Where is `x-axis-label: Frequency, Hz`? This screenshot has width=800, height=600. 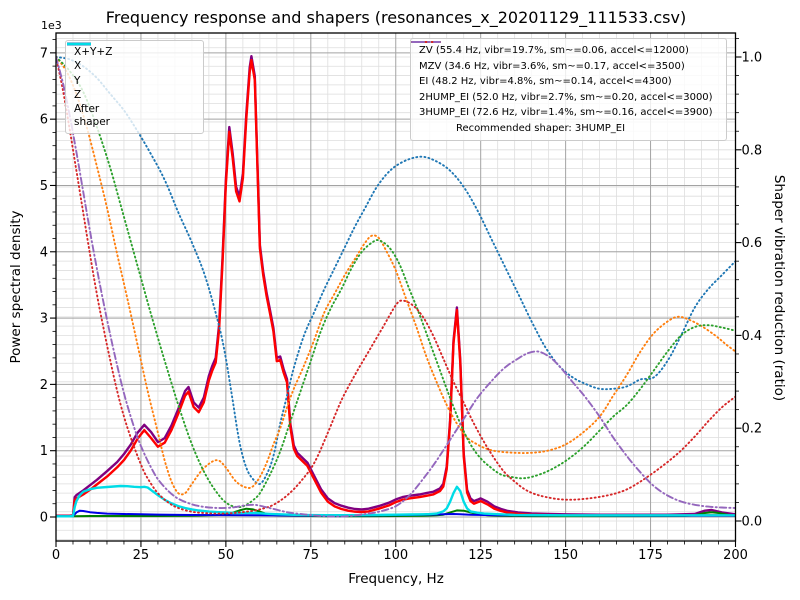
x-axis-label: Frequency, Hz is located at coordinates (396, 579).